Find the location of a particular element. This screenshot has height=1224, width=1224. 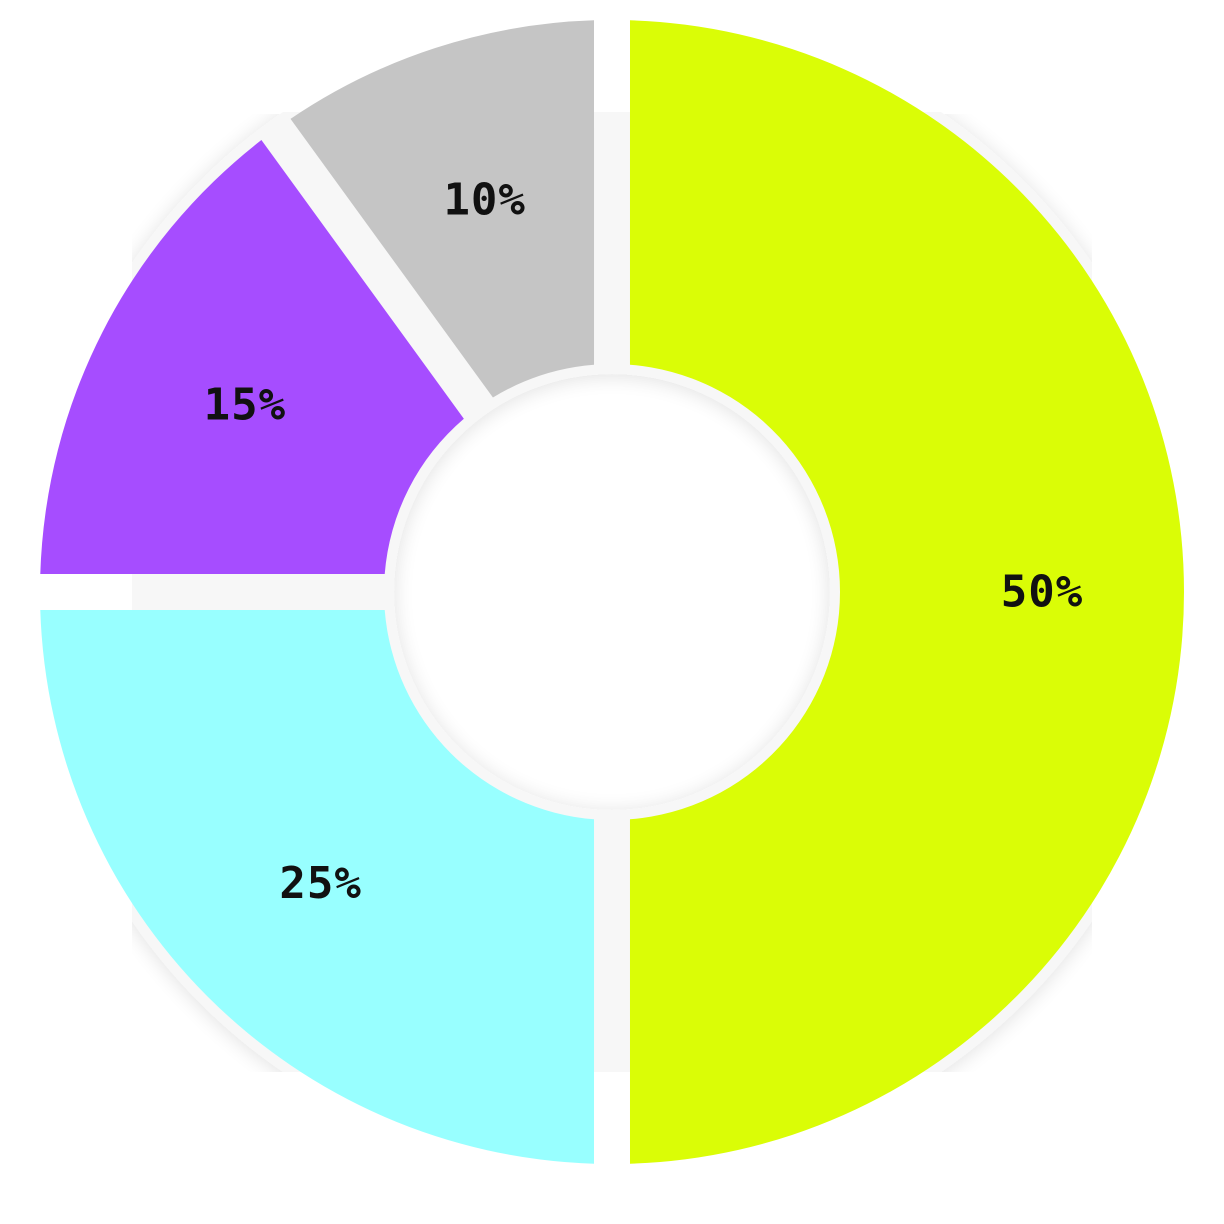

donut-slice-label: 50% is located at coordinates (1042, 592).